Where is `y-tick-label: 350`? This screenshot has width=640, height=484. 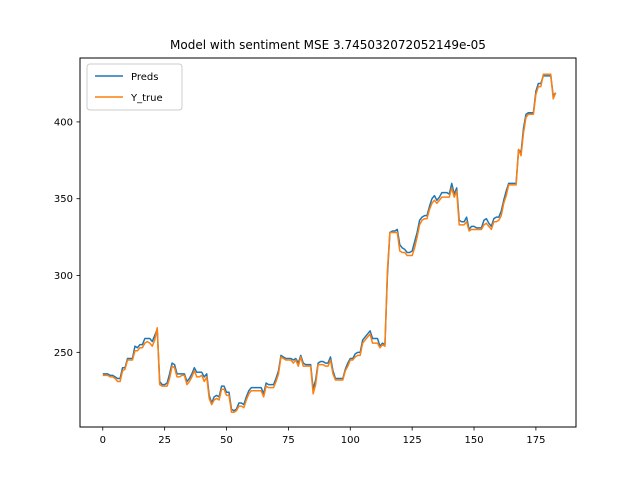 y-tick-label: 350 is located at coordinates (63, 199).